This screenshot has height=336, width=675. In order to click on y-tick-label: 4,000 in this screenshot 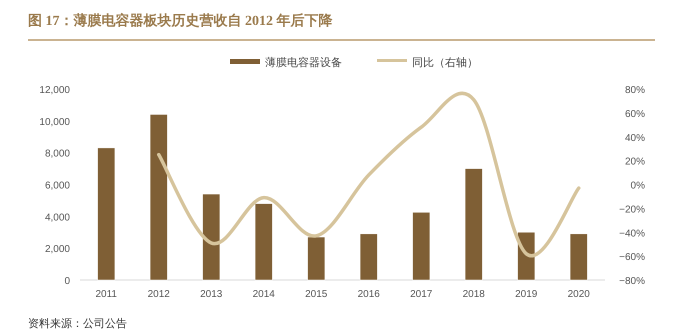, I will do `click(57, 218)`.